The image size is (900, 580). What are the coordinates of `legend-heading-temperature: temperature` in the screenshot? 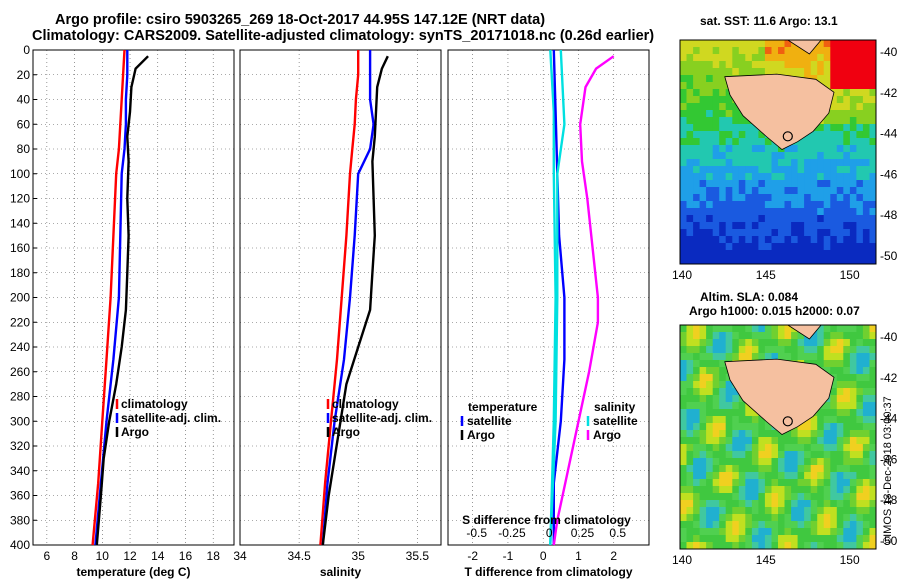 It's located at (503, 407).